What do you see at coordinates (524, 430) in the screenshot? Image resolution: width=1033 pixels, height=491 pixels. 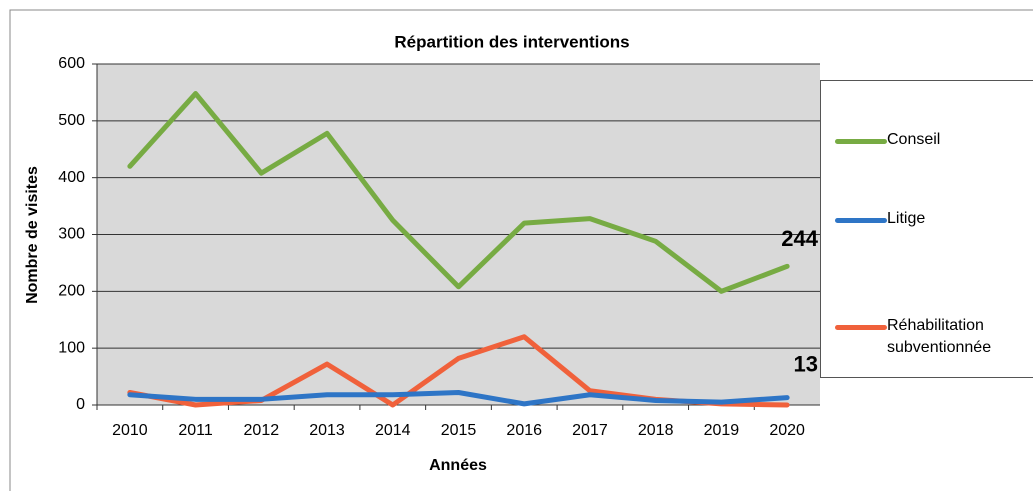 I see `x-tick-label: 2016` at bounding box center [524, 430].